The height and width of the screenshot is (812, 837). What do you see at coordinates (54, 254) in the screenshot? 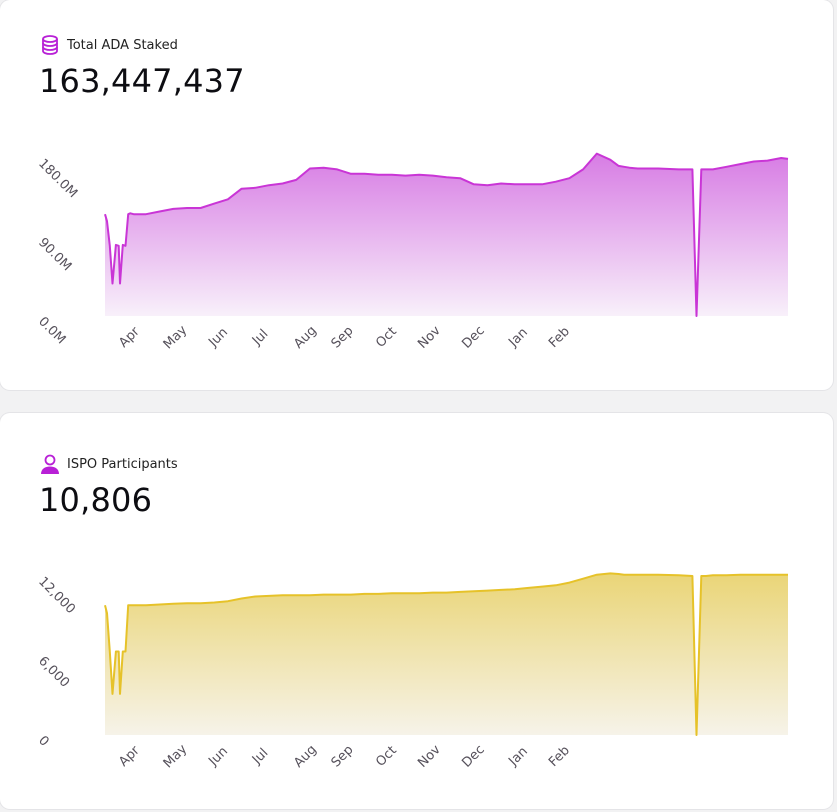
I see `y-tick-label: 90.0M` at bounding box center [54, 254].